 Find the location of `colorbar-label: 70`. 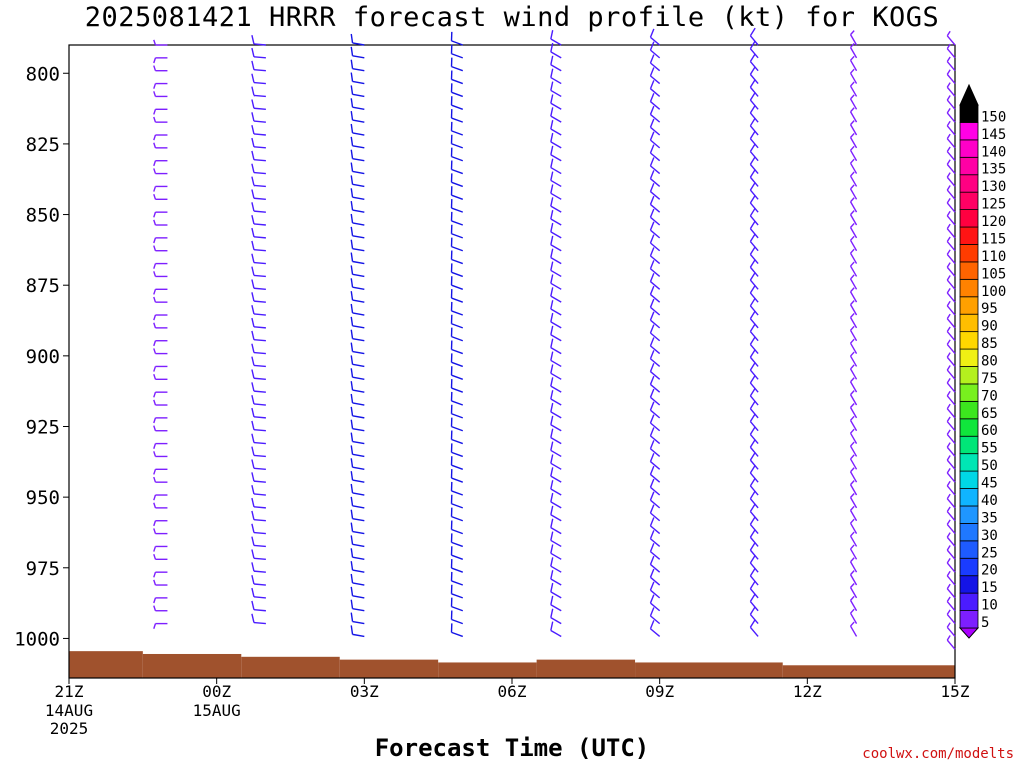

colorbar-label: 70 is located at coordinates (989, 396).